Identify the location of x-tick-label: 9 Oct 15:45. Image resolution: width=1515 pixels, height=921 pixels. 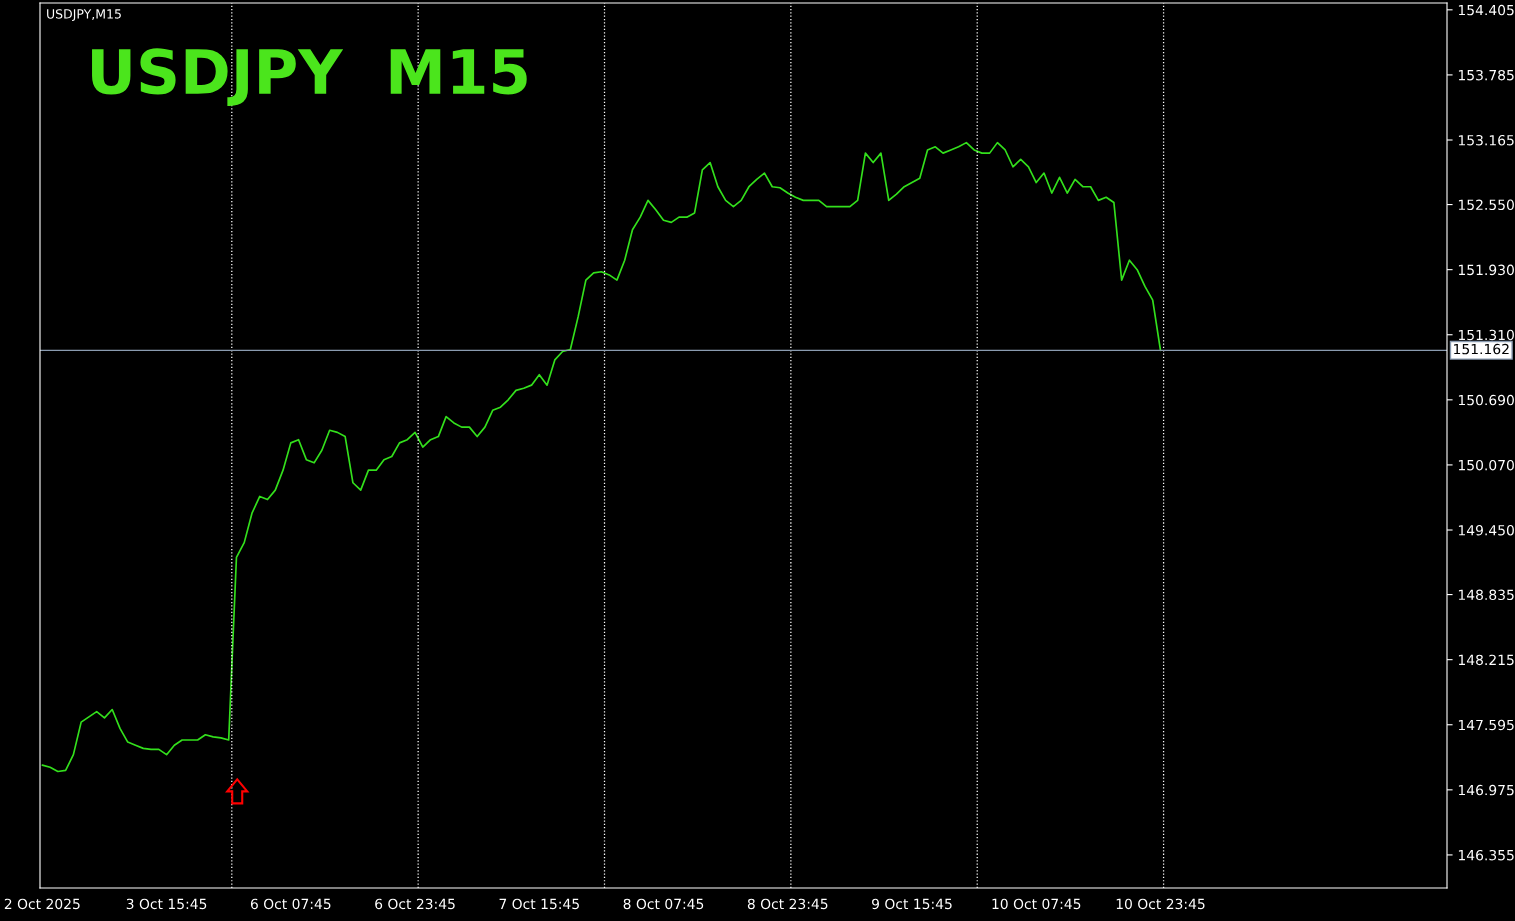
(912, 904).